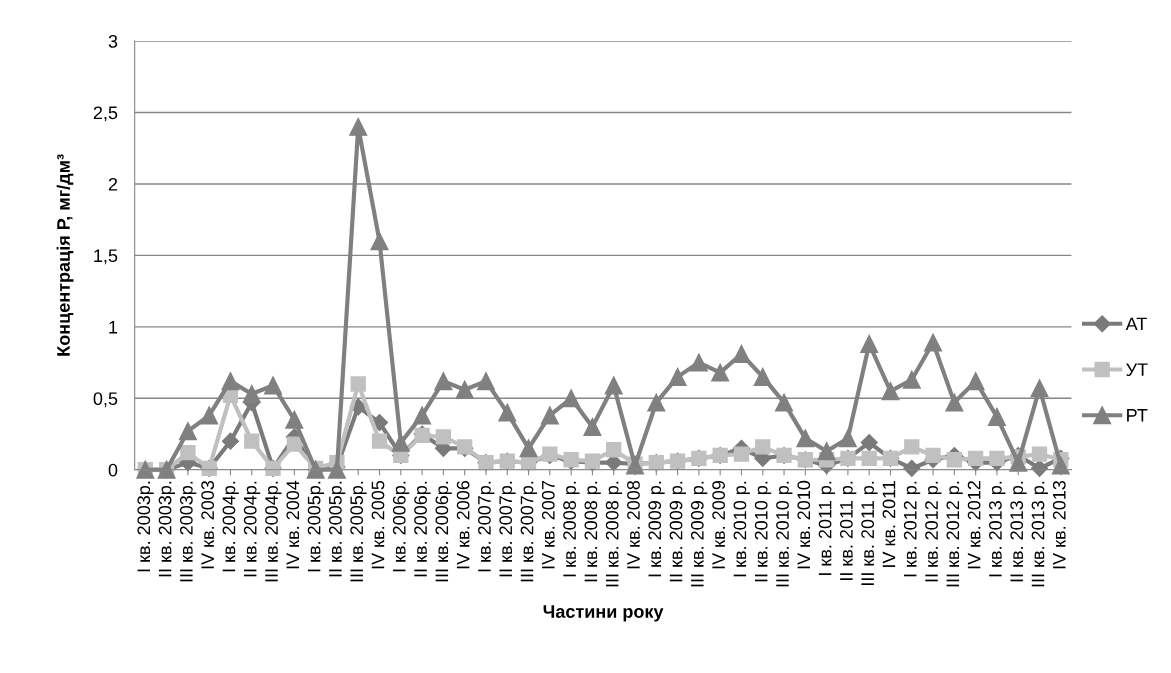  Describe the element at coordinates (337, 529) in the screenshot. I see `x-tick-label: II кв. 2005р.` at that location.